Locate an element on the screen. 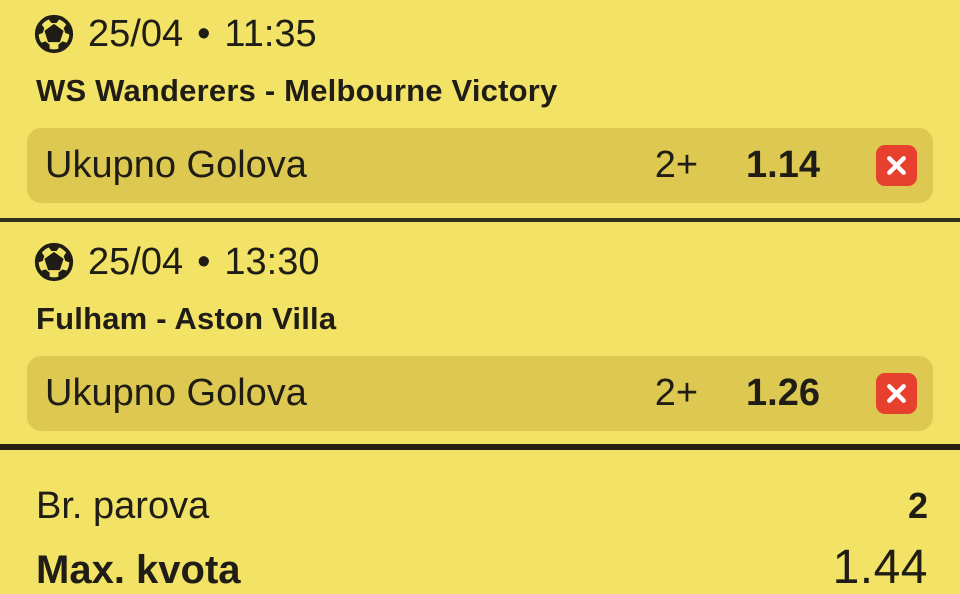 This screenshot has height=594, width=960. match-teams: WS Wanderers - Melbourne Victory is located at coordinates (297, 90).